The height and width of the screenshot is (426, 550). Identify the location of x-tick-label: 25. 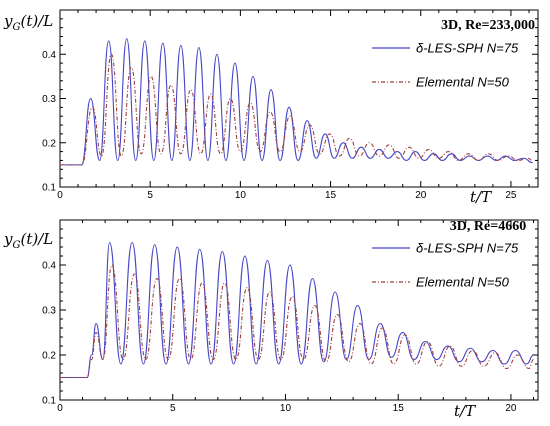
(511, 195).